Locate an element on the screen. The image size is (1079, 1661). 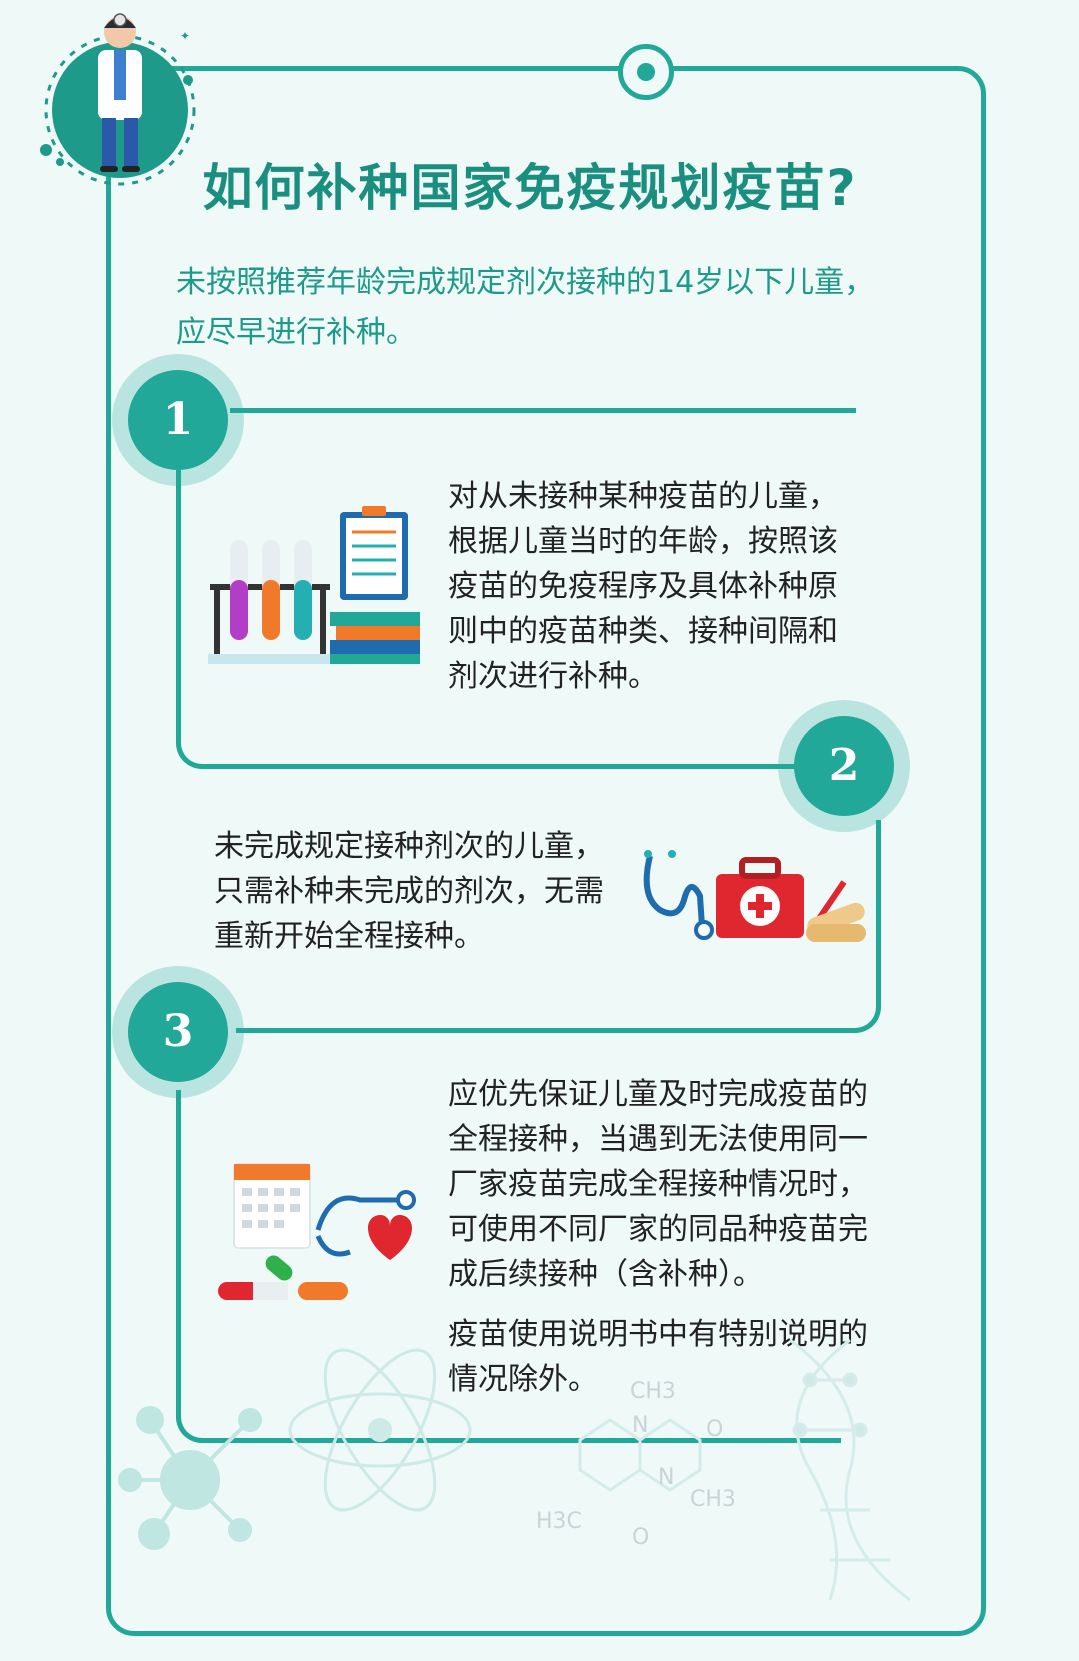
step-number-1: 1 is located at coordinates (178, 420).